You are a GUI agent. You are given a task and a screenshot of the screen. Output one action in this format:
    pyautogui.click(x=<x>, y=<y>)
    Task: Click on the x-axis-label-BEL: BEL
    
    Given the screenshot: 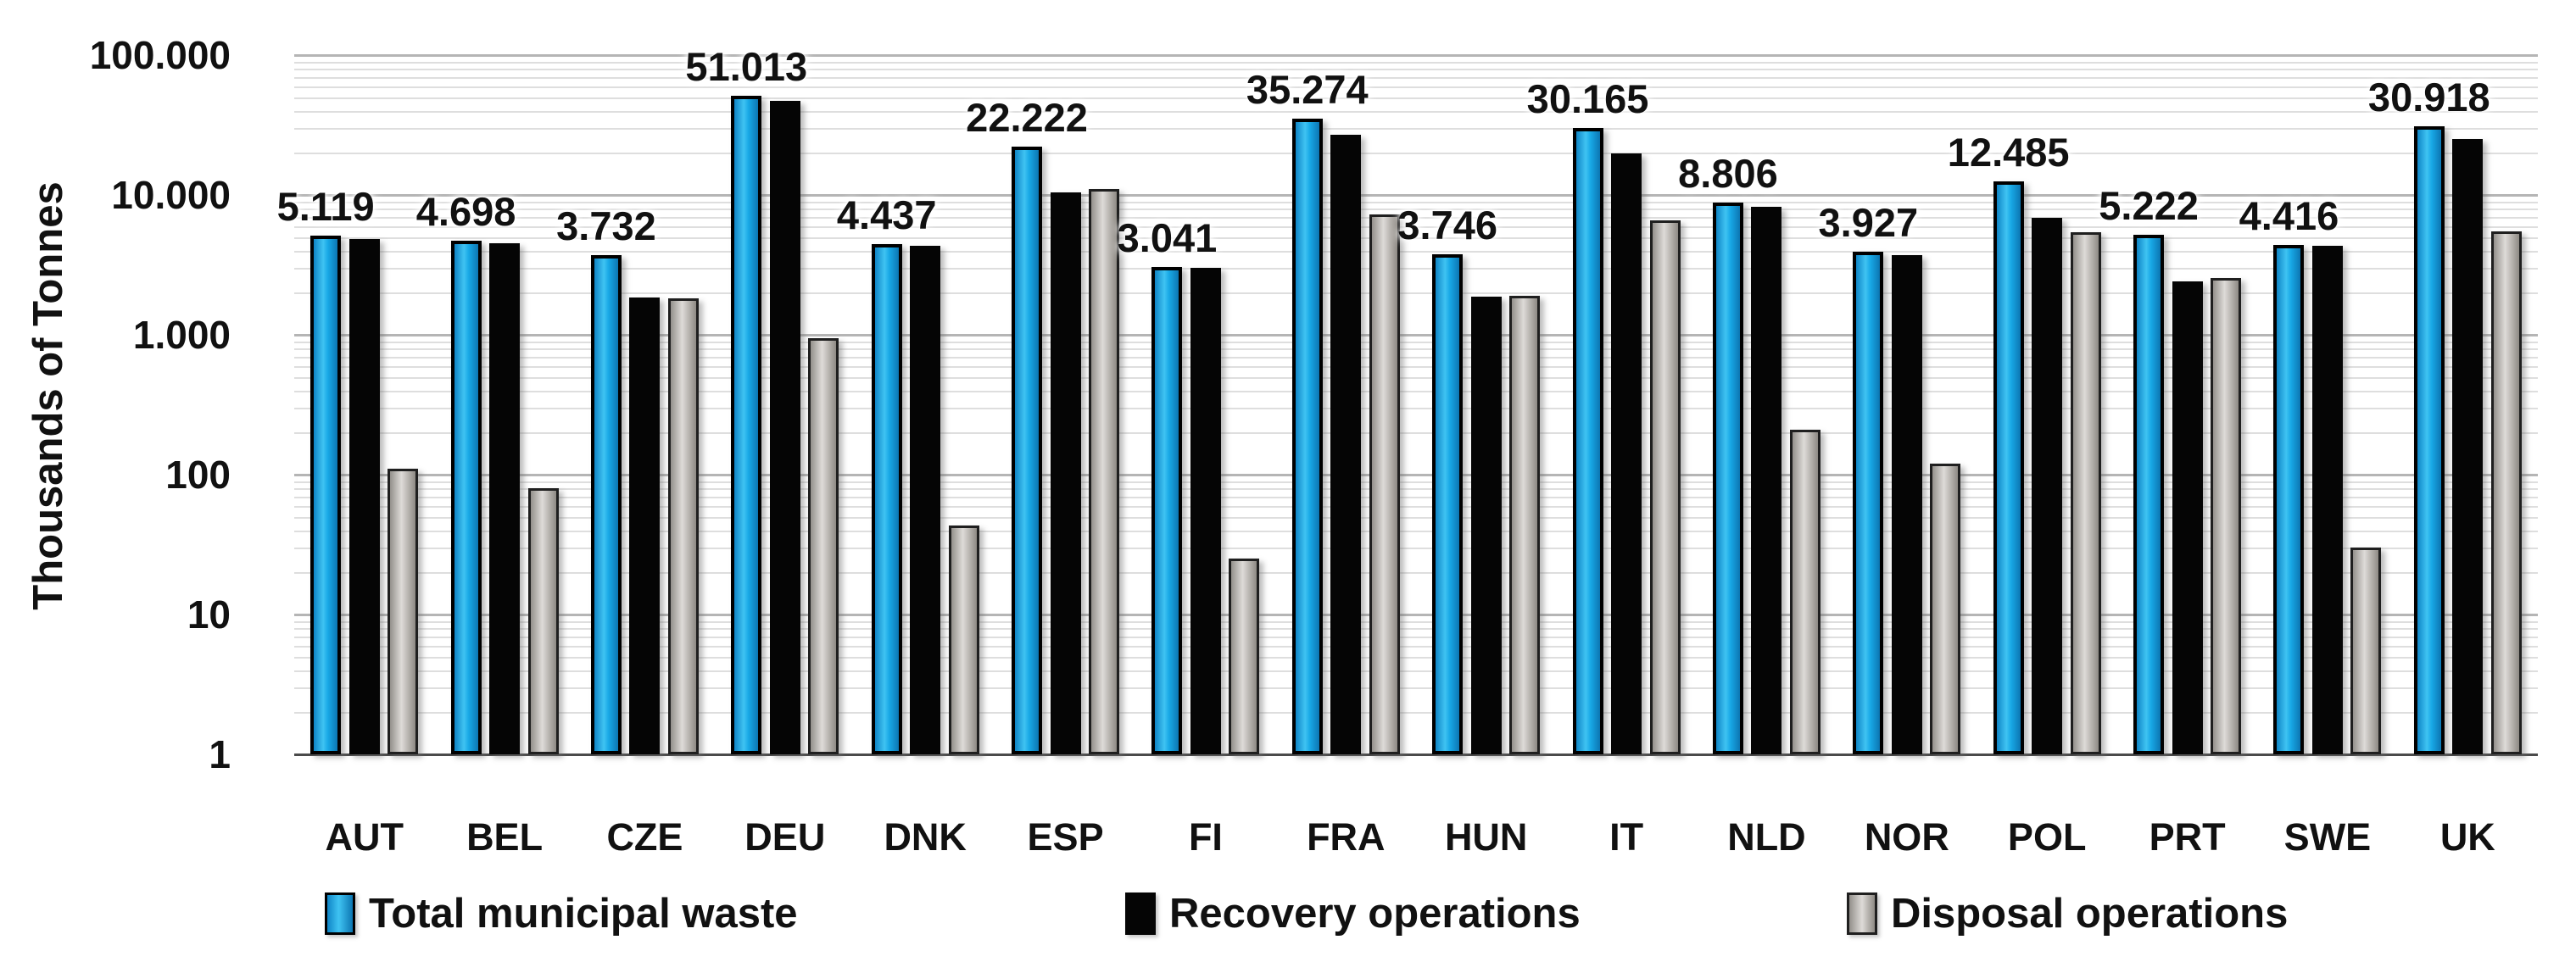 What is the action you would take?
    pyautogui.click(x=505, y=837)
    